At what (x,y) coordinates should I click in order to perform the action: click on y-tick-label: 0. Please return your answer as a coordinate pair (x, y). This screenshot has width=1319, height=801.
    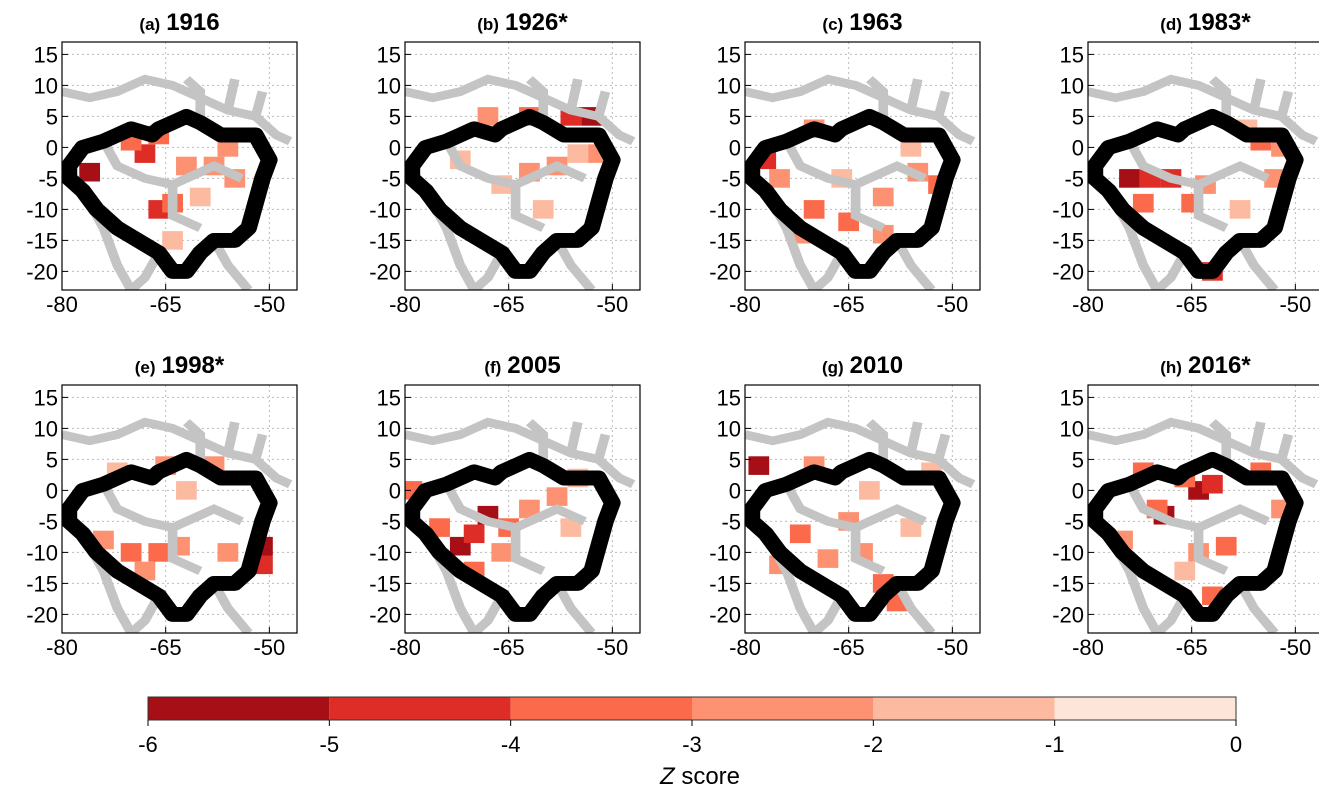
    Looking at the image, I should click on (735, 490).